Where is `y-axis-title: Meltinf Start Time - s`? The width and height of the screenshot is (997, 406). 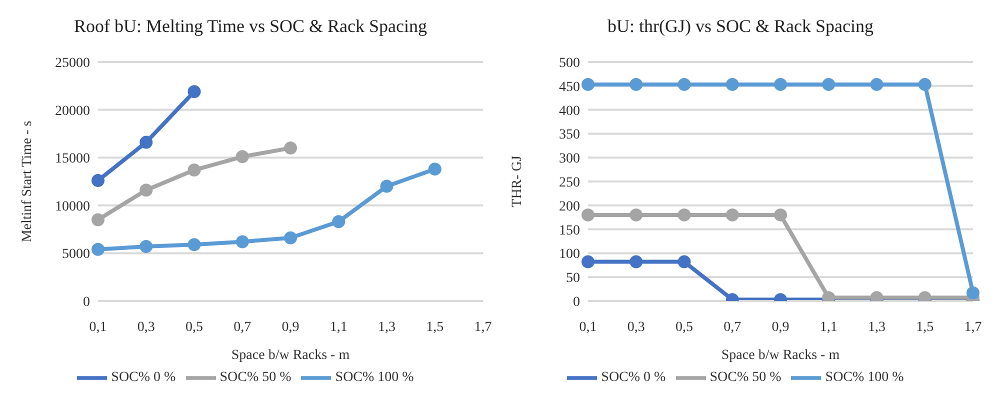
y-axis-title: Meltinf Start Time - s is located at coordinates (27, 181).